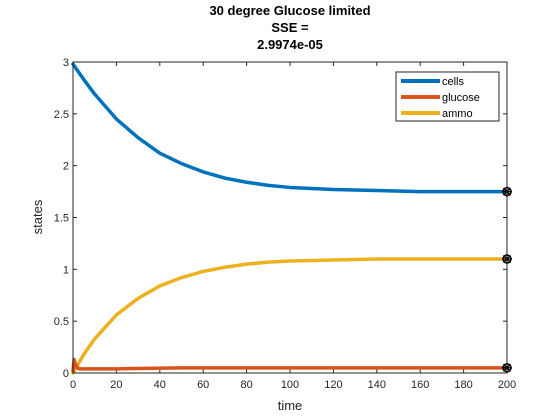  Describe the element at coordinates (290, 405) in the screenshot. I see `x-axis-label: time` at that location.